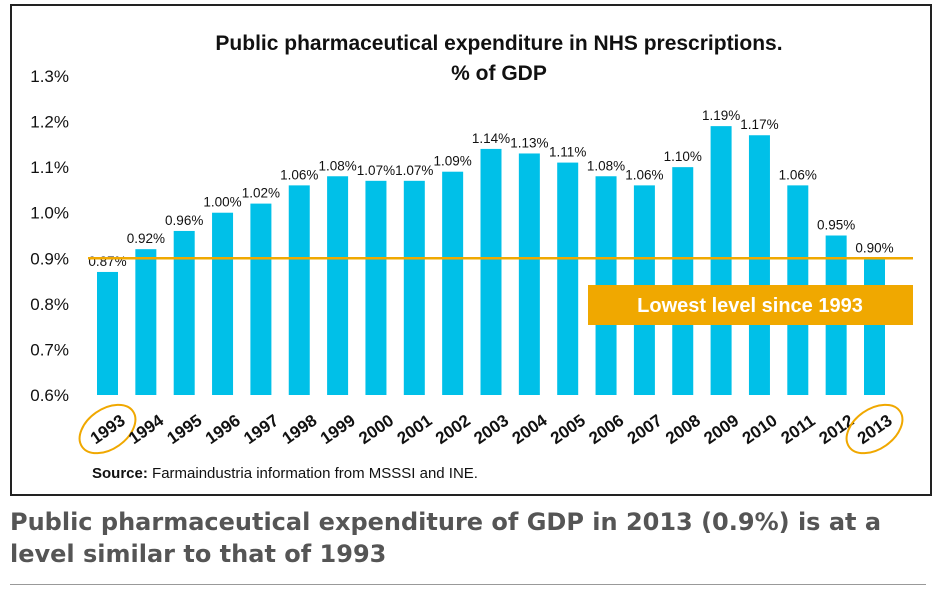  I want to click on bar-2002, so click(453, 283).